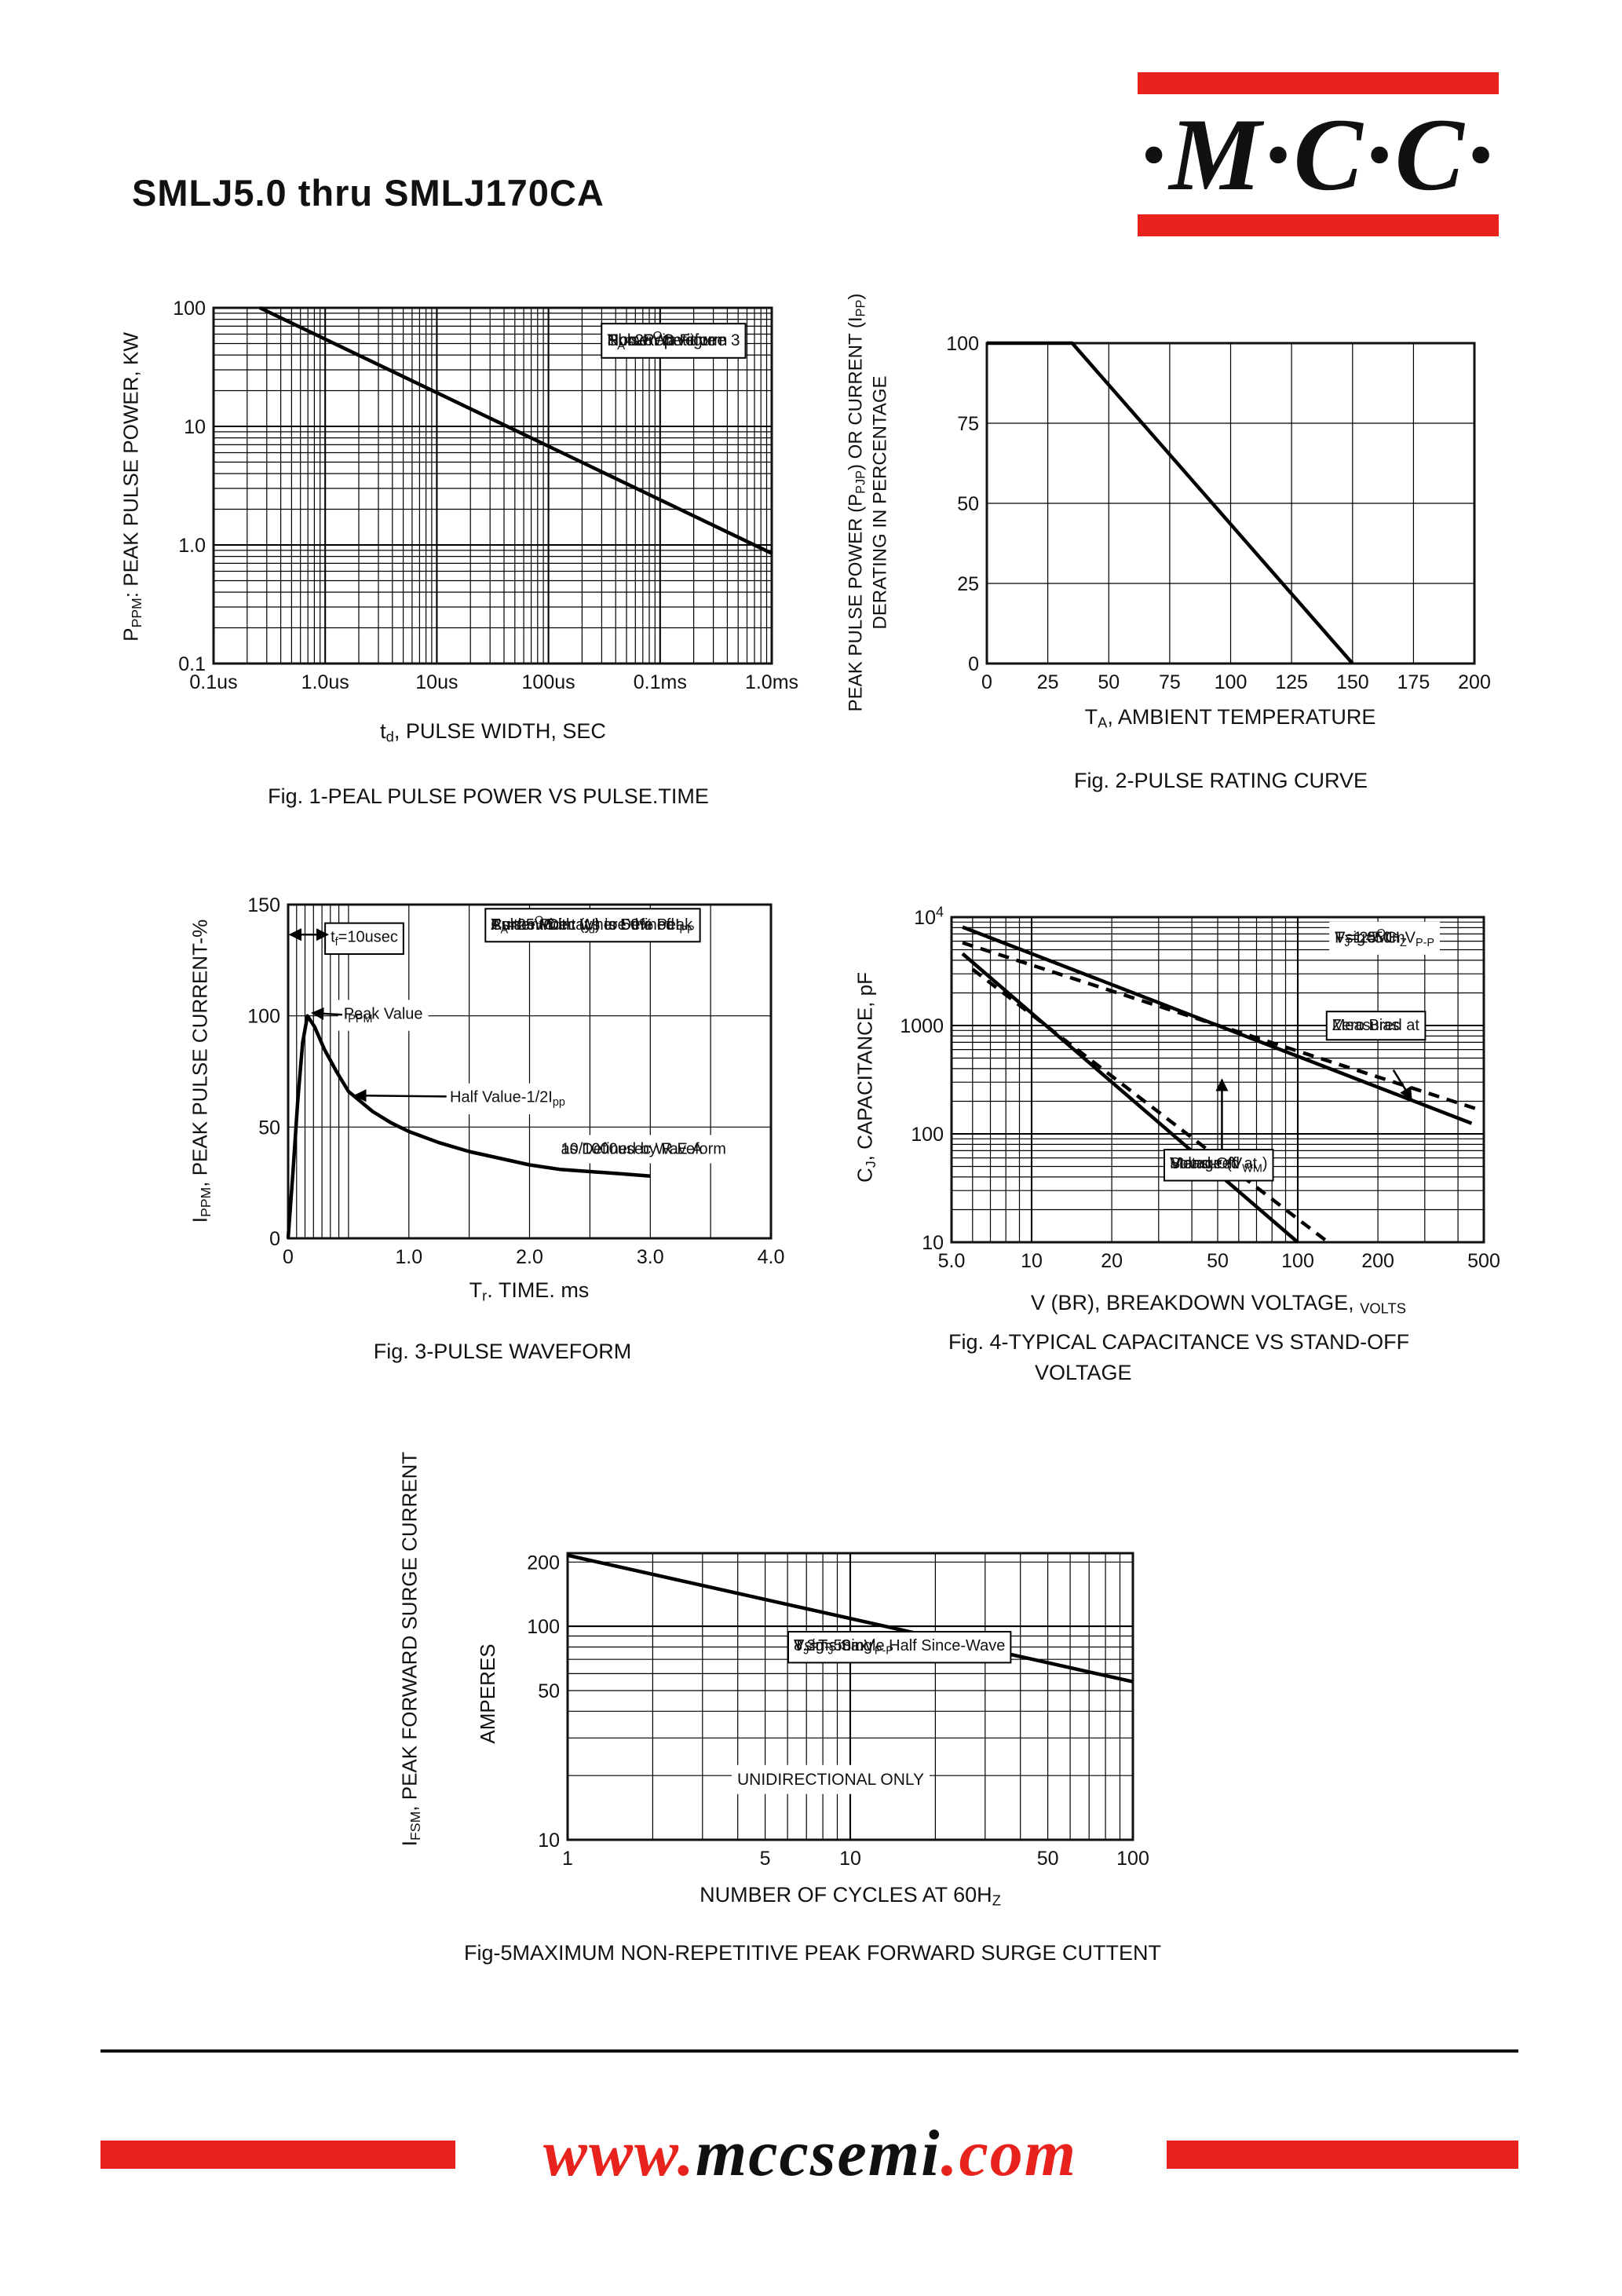 This screenshot has width=1622, height=2296. Describe the element at coordinates (643, 1150) in the screenshot. I see `svg-text:10/1000usec Waveformas Defined: 10/1000usec Waveformas Defined by R.E.A` at that location.